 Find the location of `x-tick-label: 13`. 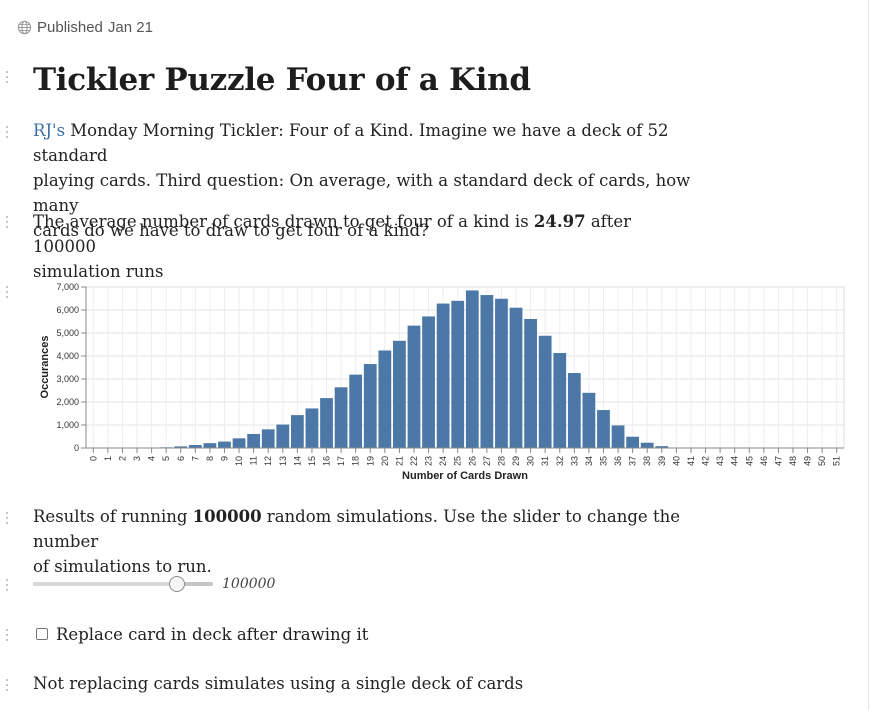

x-tick-label: 13 is located at coordinates (283, 461).